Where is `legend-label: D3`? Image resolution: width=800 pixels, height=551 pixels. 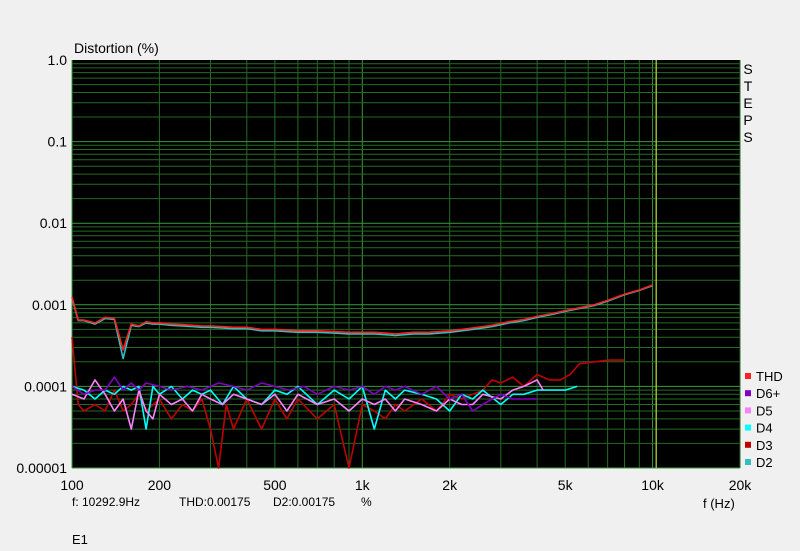 legend-label: D3 is located at coordinates (764, 445).